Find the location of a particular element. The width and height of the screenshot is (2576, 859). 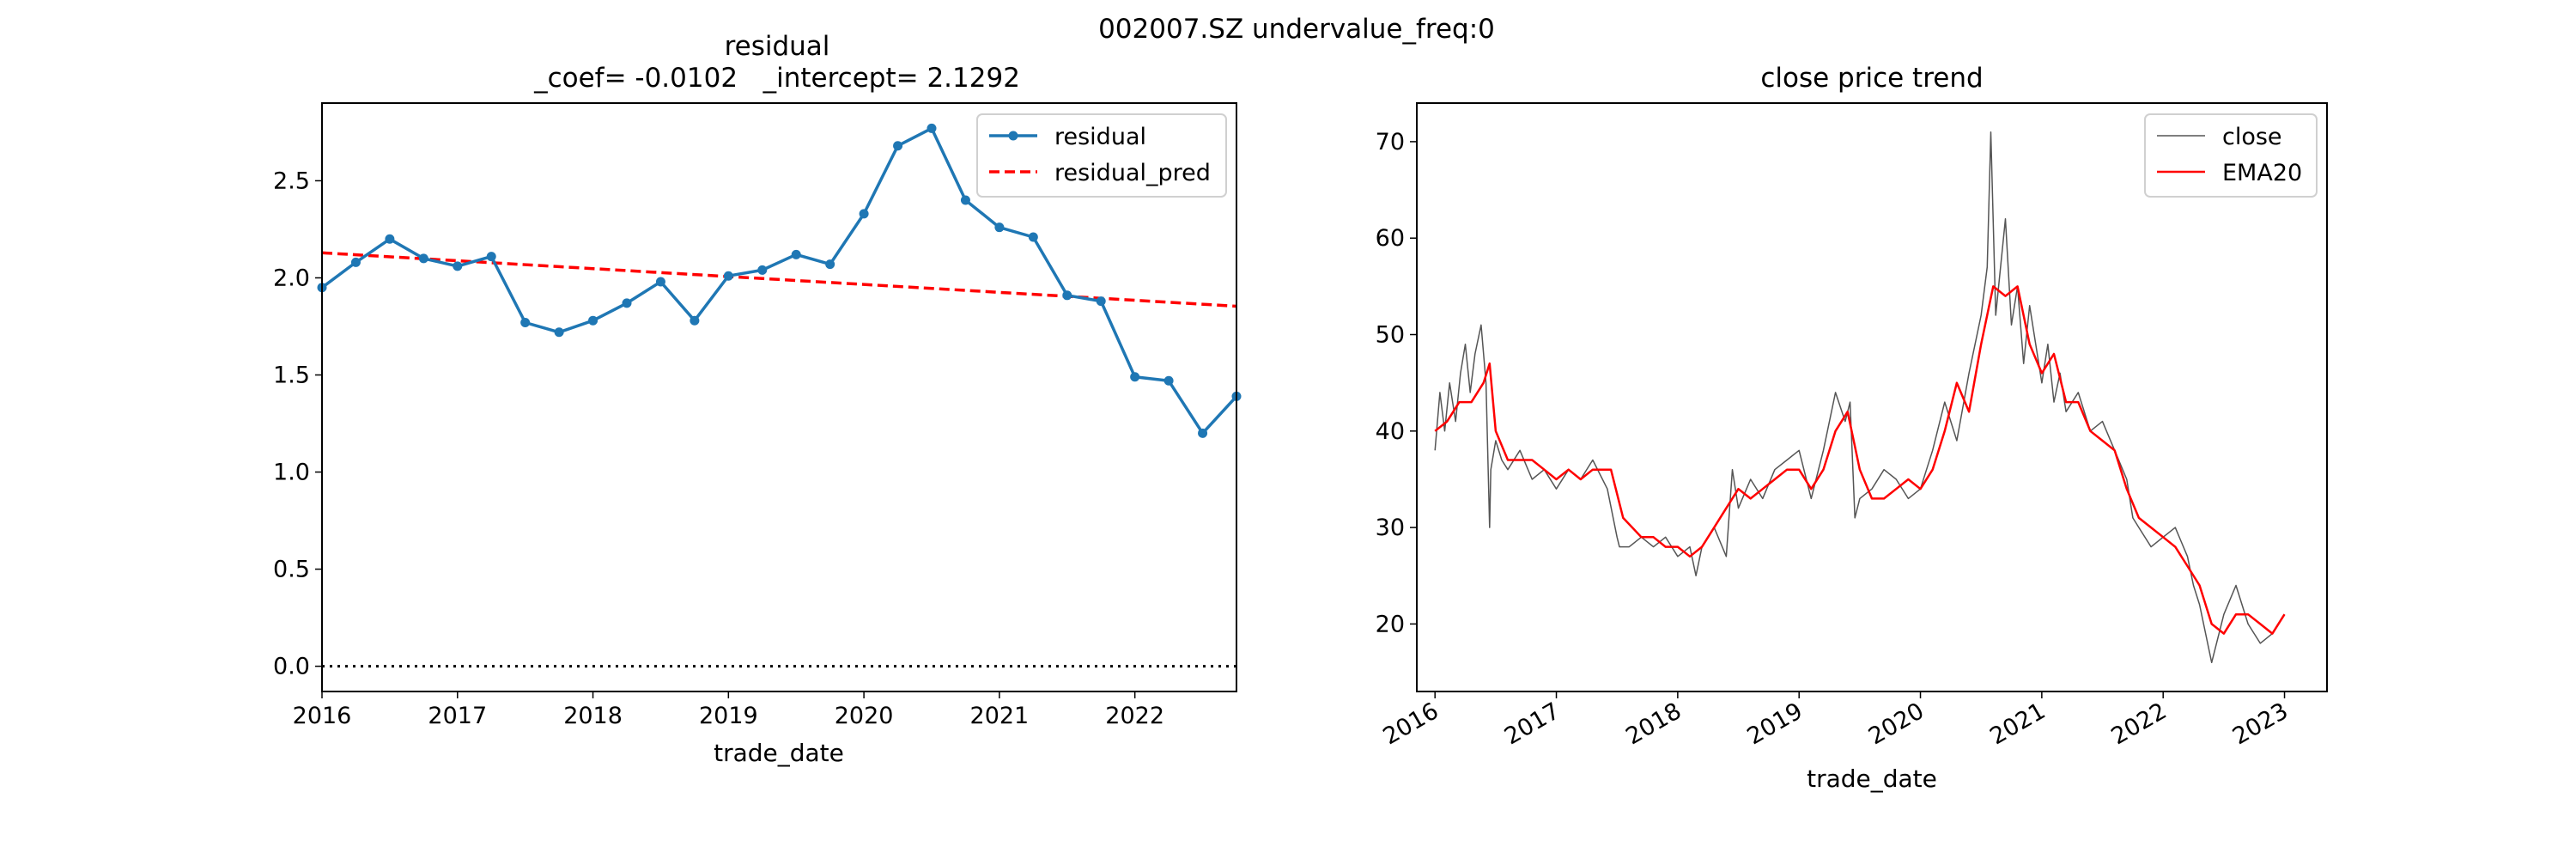

right-legend: close EMA20 is located at coordinates (2231, 156).